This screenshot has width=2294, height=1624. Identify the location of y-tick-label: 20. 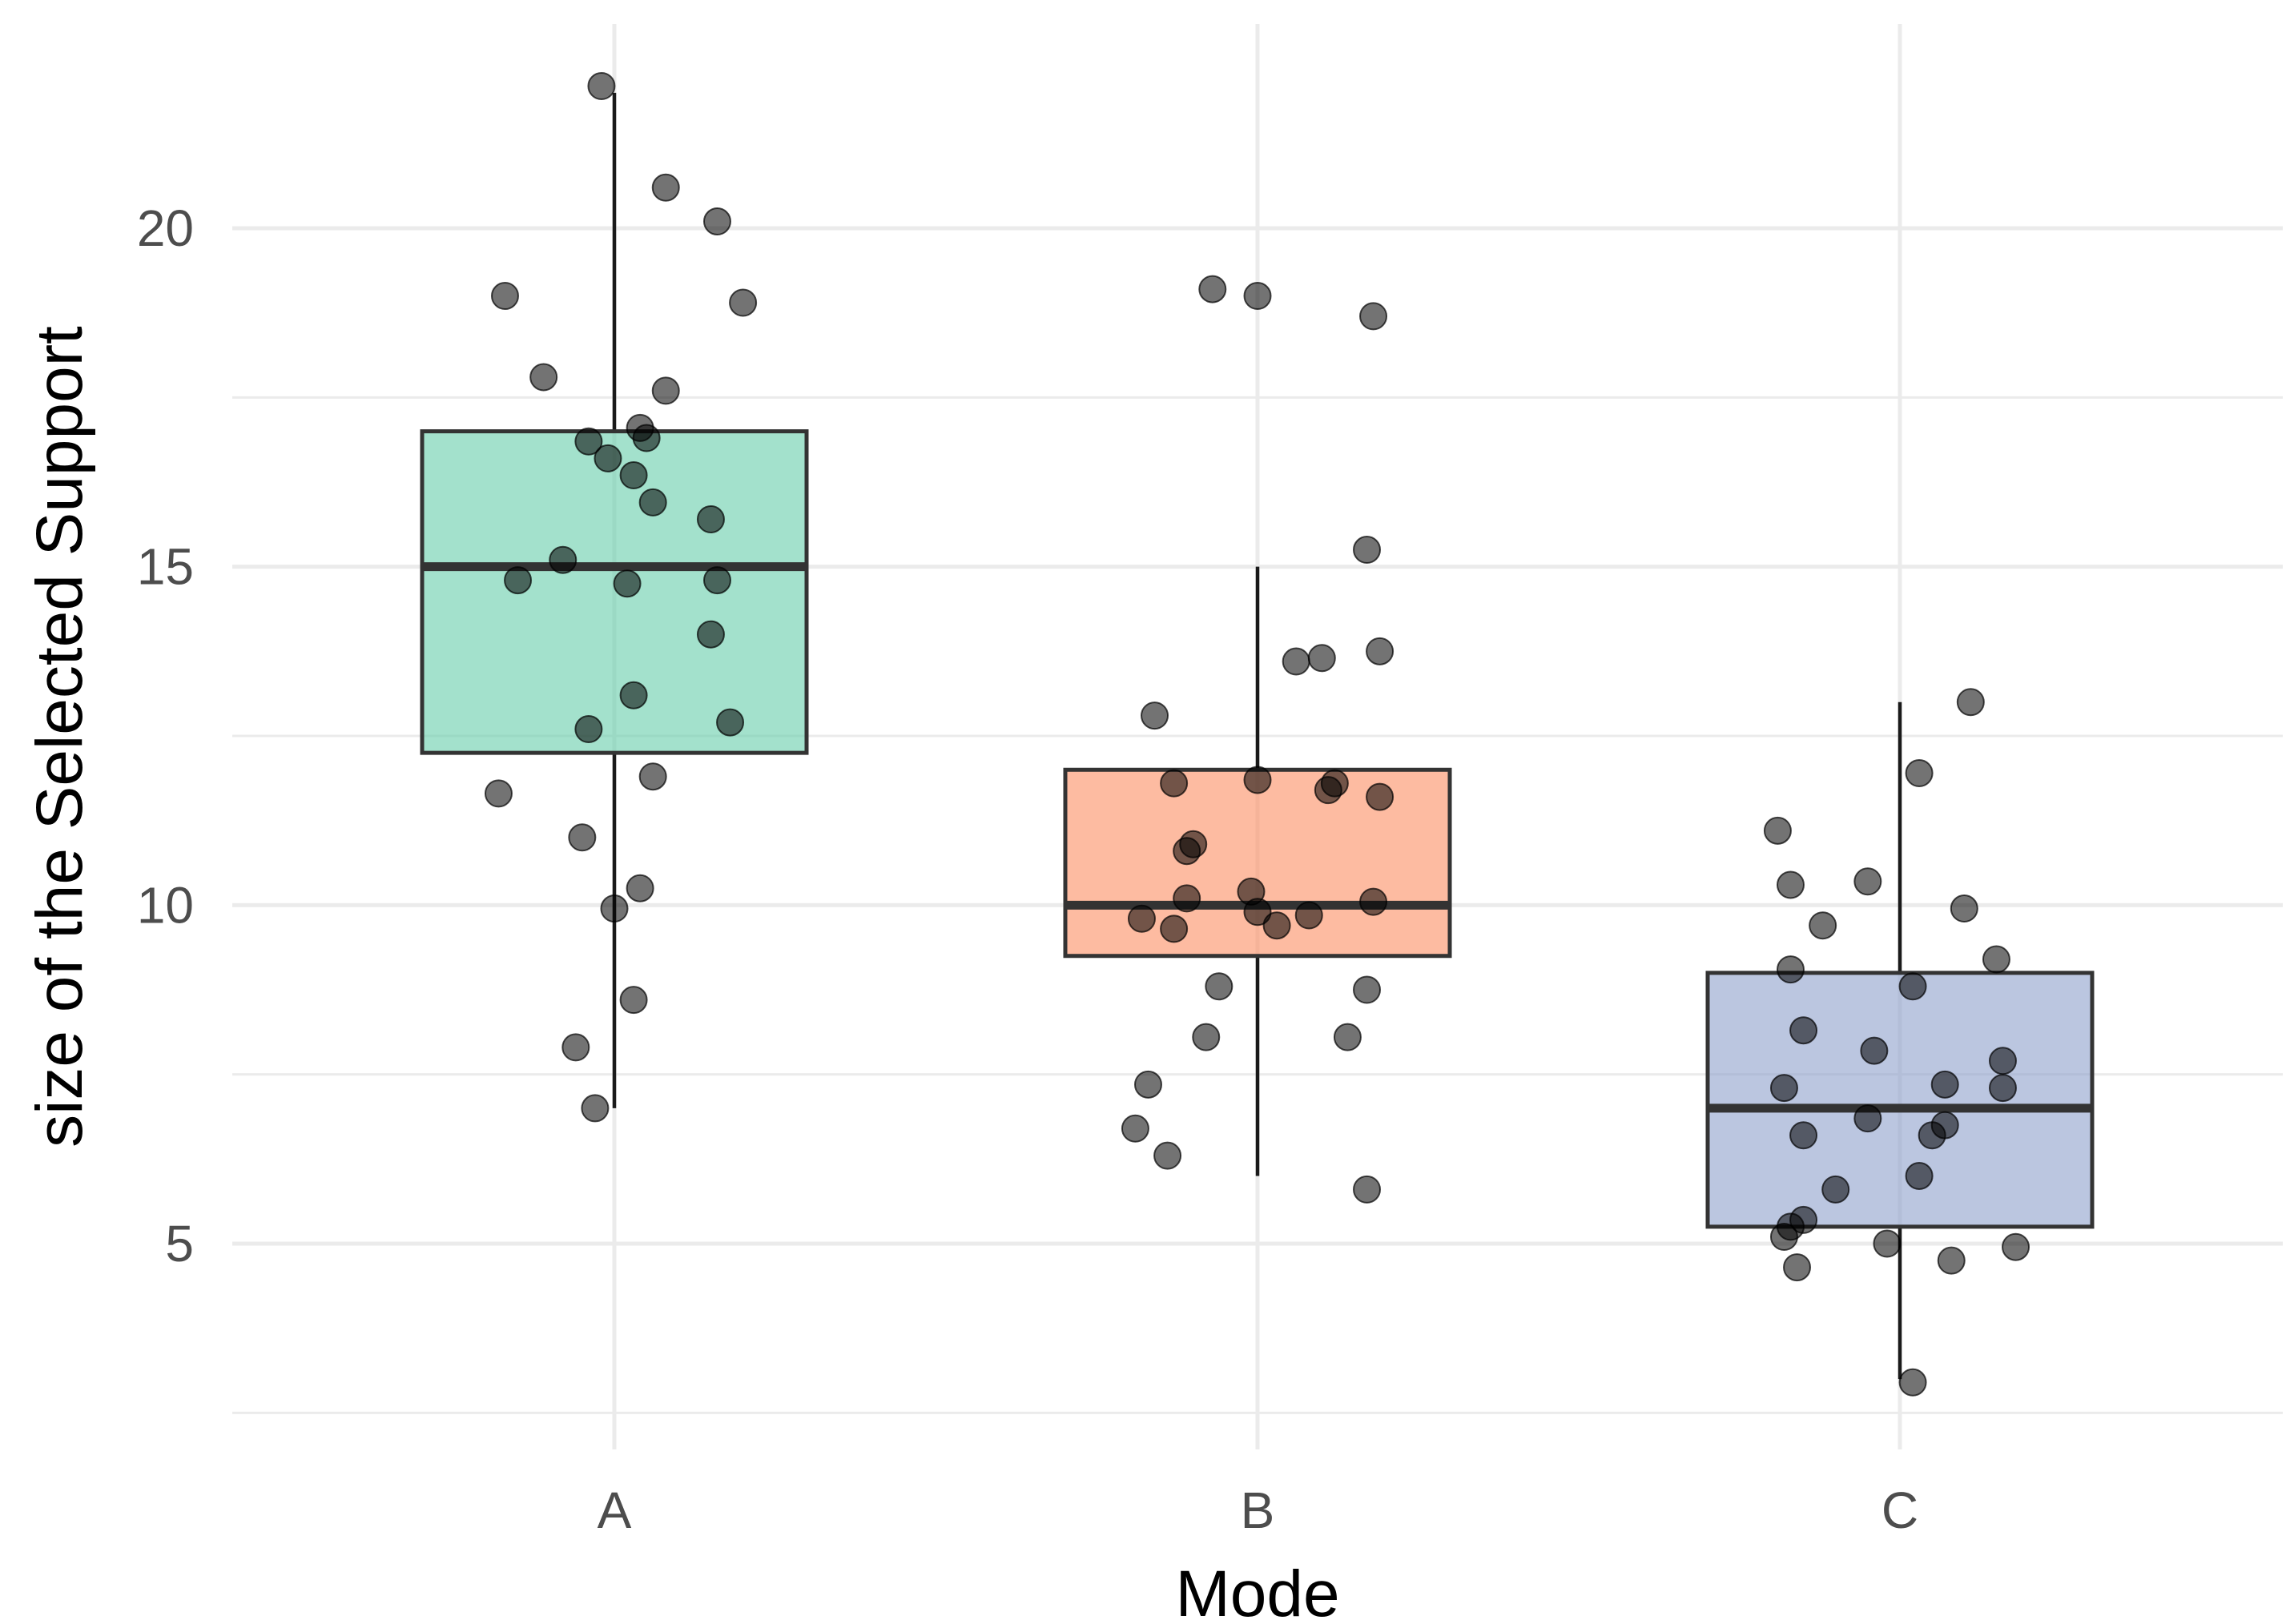
(165, 228).